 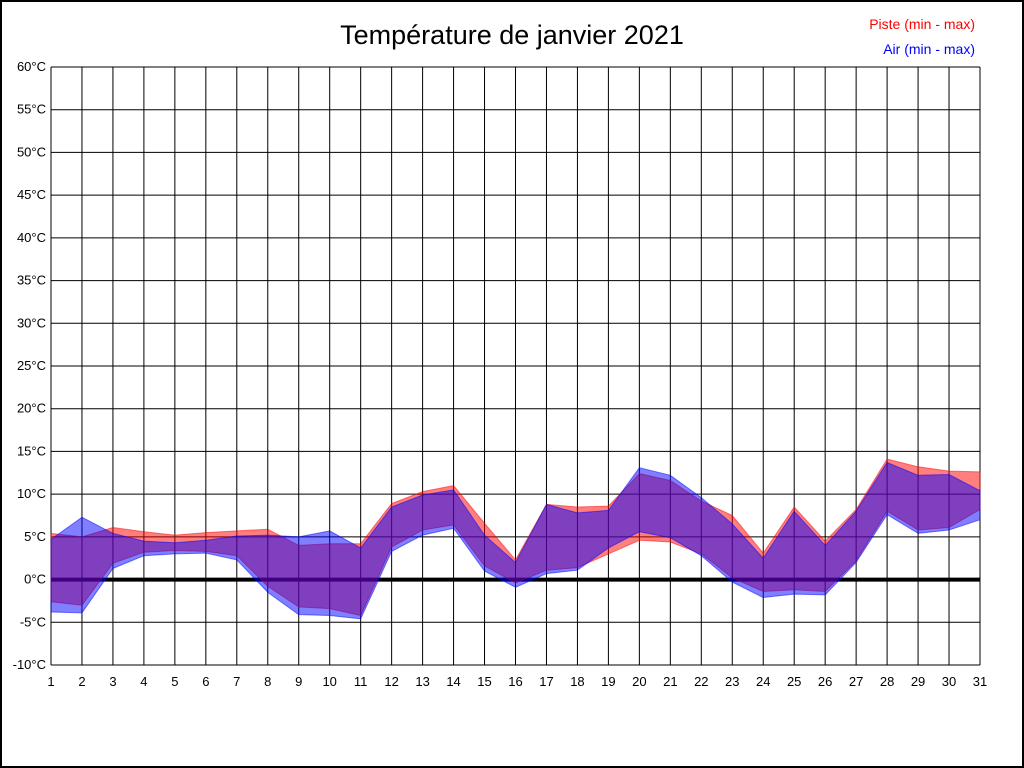 I want to click on x-tick-label: 17, so click(x=546, y=681).